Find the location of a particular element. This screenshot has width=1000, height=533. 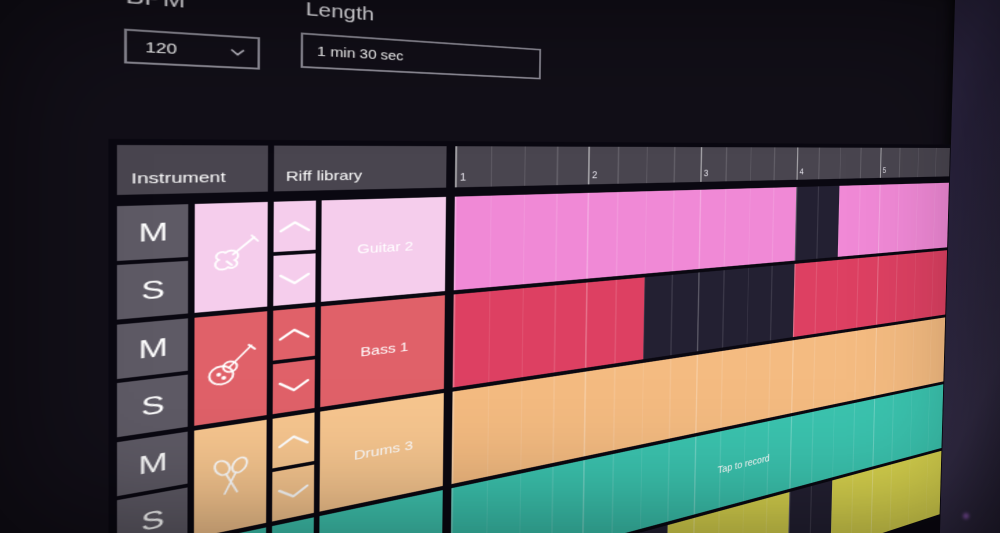

electric-guitar-icon is located at coordinates (231, 256).